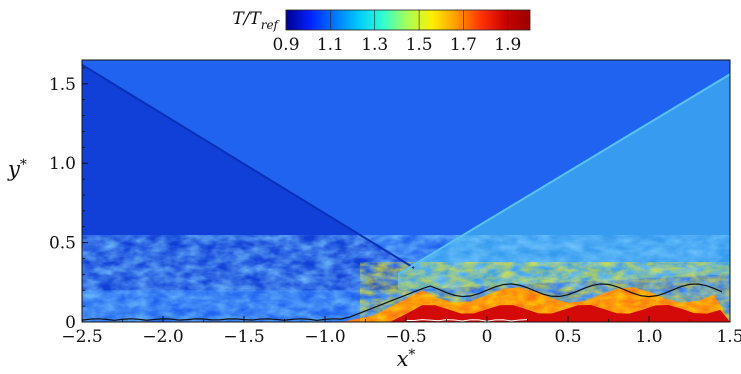  I want to click on x-axis: −2.5 −2.0 −1.5 −1.0 −0.5 0 0.5 1.0 1.5, so click(401, 331).